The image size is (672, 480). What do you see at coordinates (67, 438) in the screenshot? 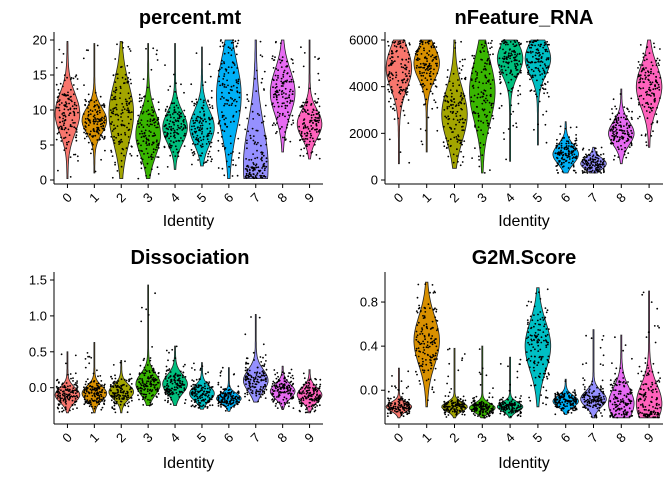
I see `x-tick-label: 0` at bounding box center [67, 438].